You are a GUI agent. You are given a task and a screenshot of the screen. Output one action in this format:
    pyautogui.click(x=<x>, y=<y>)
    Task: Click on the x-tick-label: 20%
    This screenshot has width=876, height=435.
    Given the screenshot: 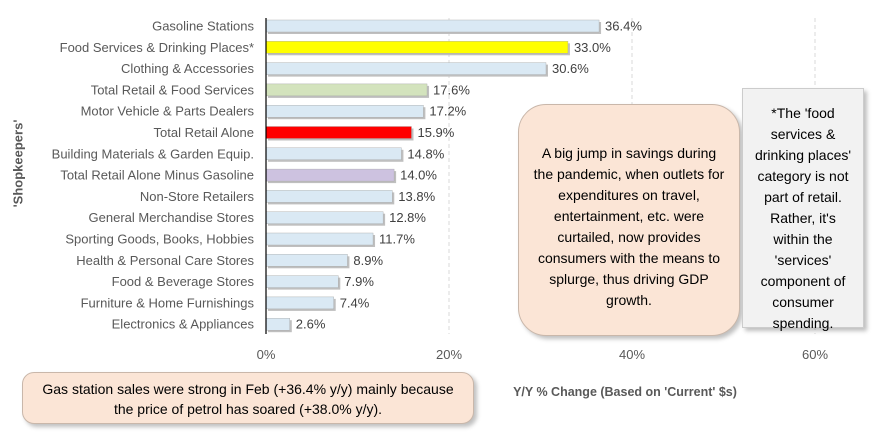 What is the action you would take?
    pyautogui.click(x=449, y=354)
    